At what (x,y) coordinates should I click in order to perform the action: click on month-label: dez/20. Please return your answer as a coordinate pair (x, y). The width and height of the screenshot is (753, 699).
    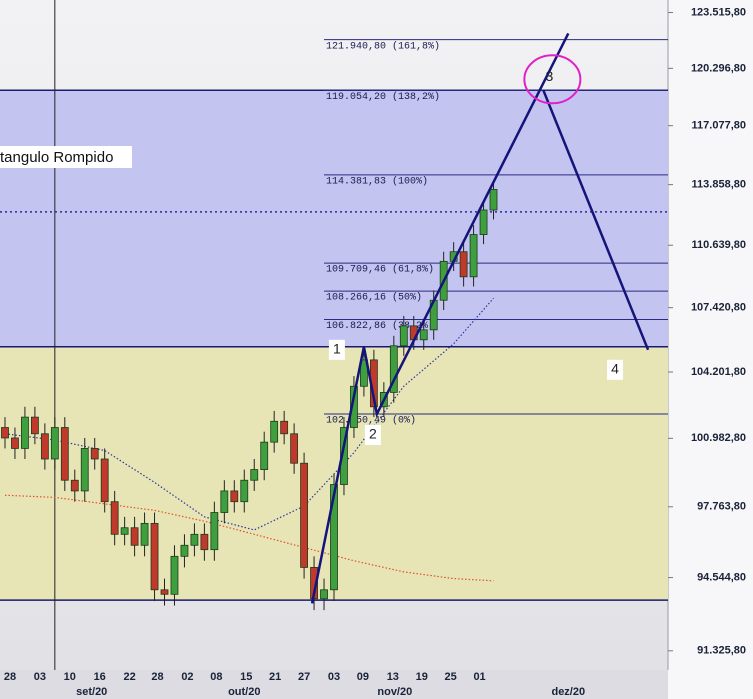
    Looking at the image, I should click on (568, 692).